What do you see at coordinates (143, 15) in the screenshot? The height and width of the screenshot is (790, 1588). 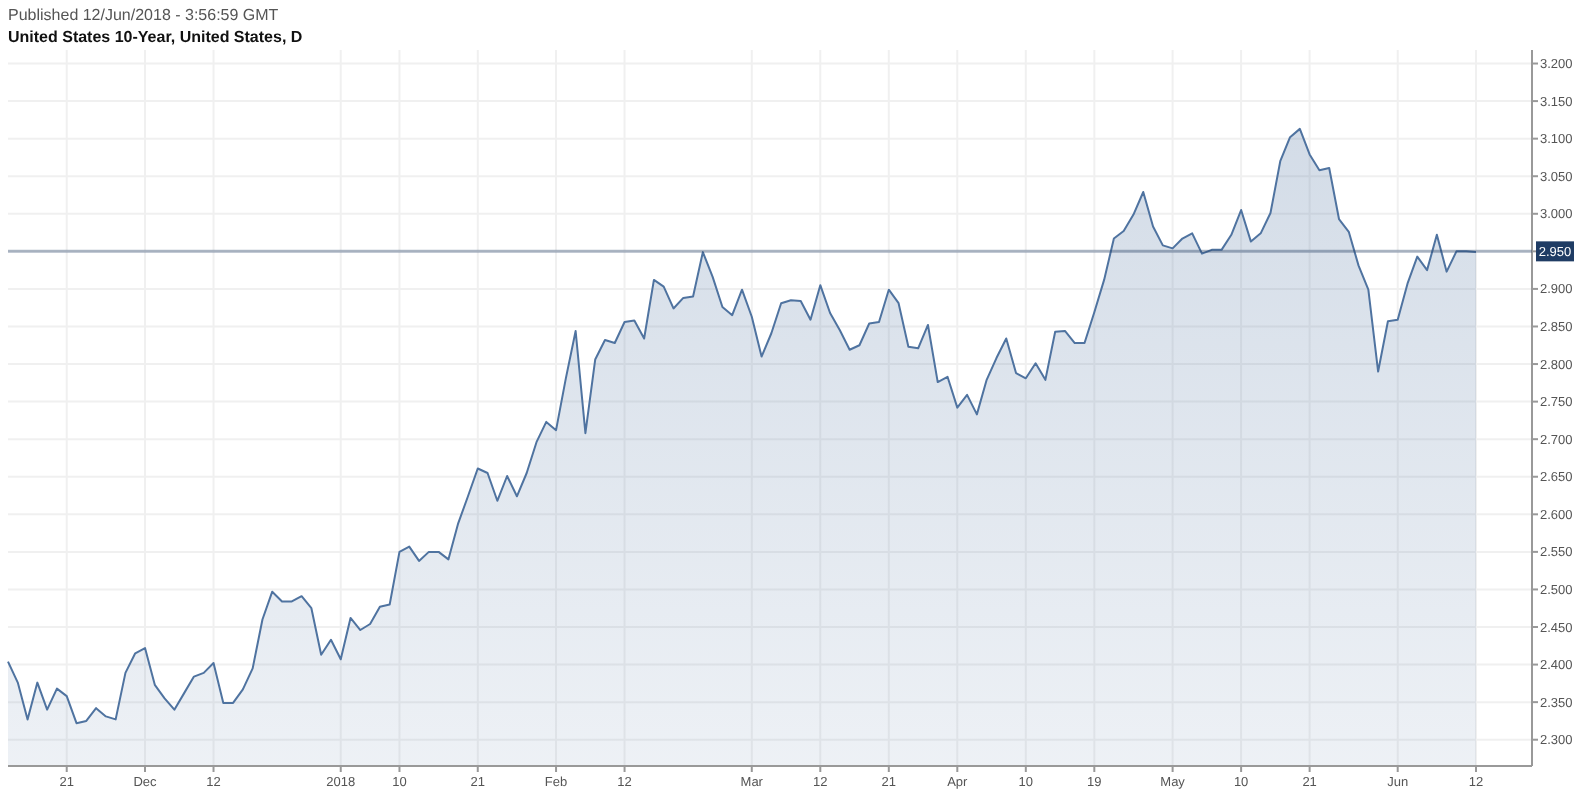 I see `text: Published 12/Jun/2018 - 3:56:59 GMT` at bounding box center [143, 15].